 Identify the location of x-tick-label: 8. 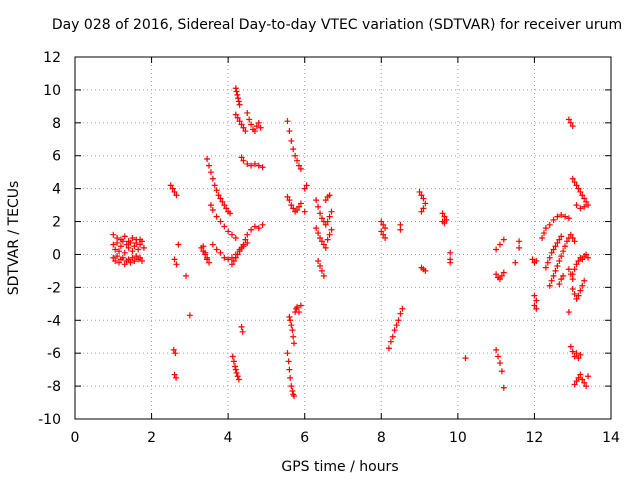
(381, 438).